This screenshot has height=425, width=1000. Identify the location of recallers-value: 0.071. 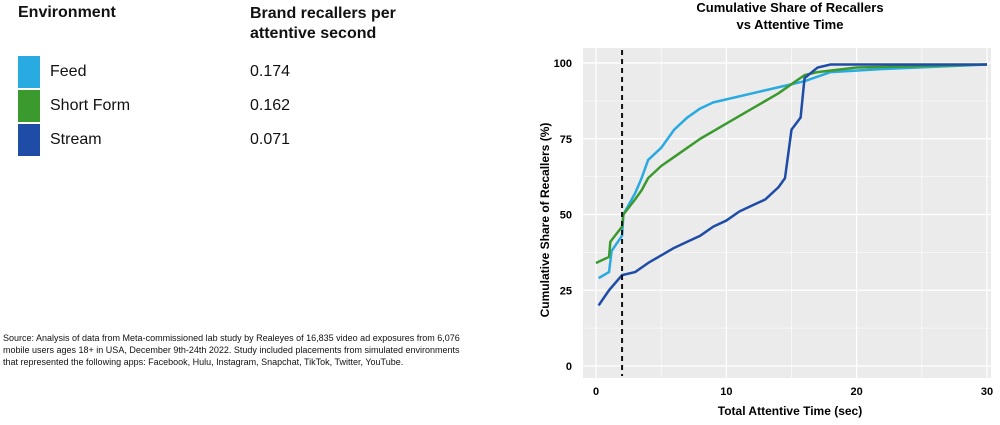
(270, 139).